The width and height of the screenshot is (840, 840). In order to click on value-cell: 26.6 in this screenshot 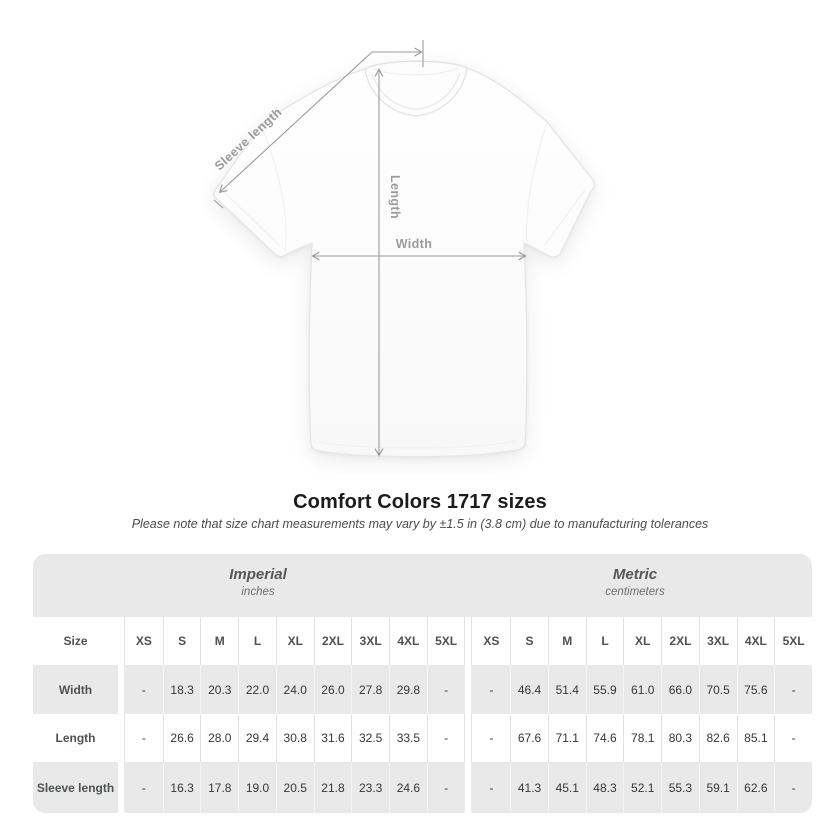, I will do `click(181, 738)`.